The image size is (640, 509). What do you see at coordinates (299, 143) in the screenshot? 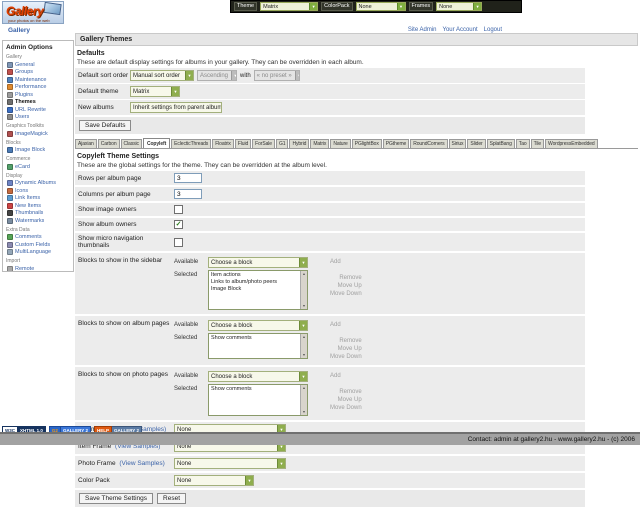
I see `tab-hybrid: Hybrid` at bounding box center [299, 143].